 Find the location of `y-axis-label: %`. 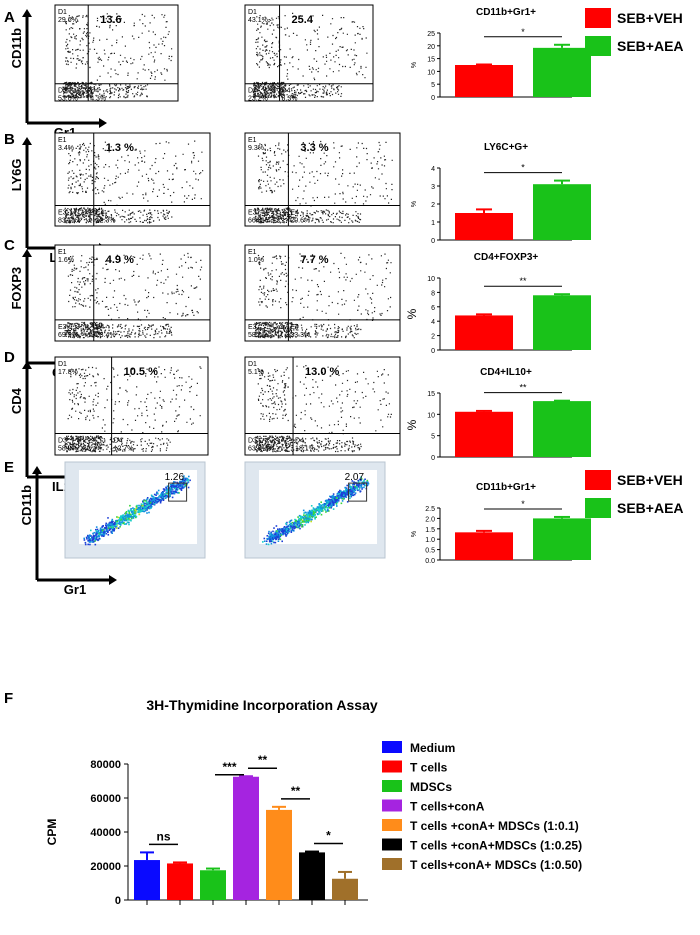

y-axis-label: % is located at coordinates (412, 424).